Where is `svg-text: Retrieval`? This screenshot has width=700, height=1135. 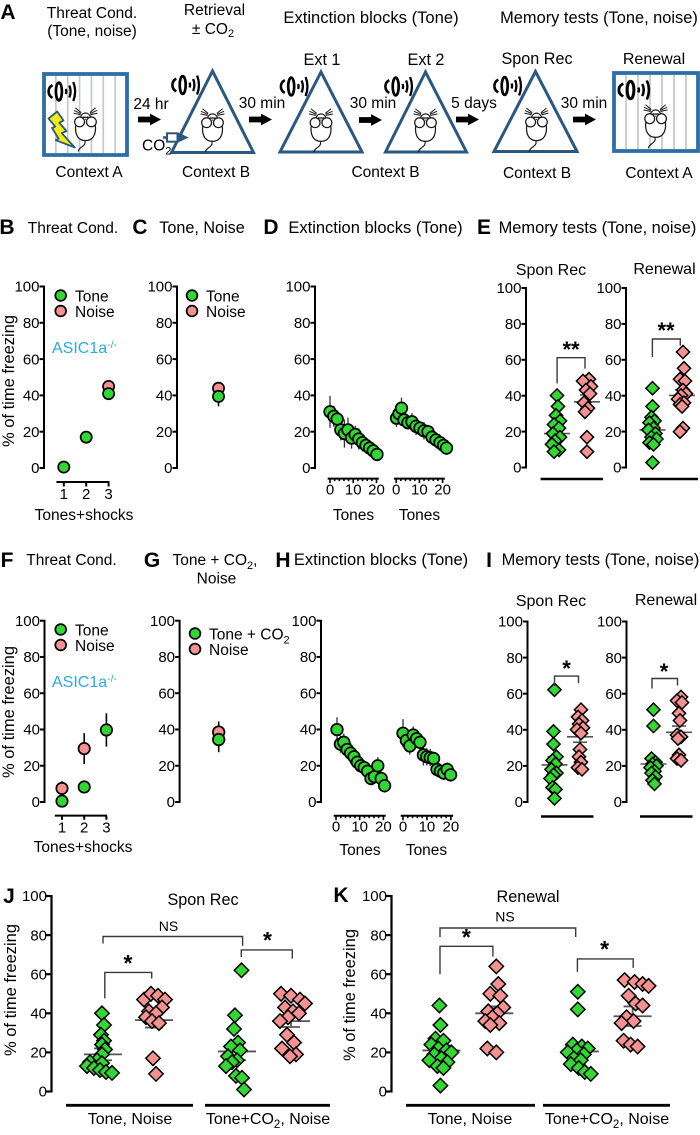
svg-text: Retrieval is located at coordinates (214, 10).